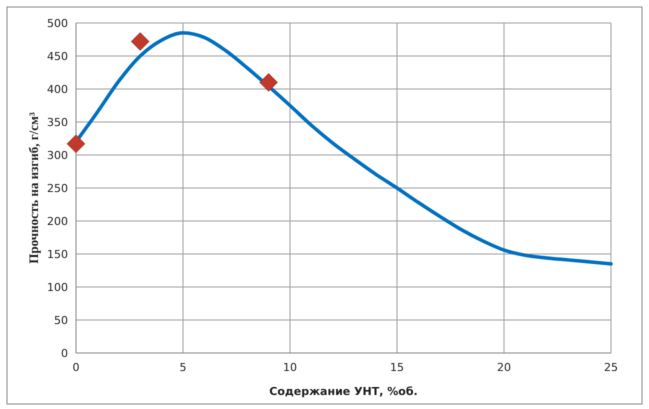 Image resolution: width=649 pixels, height=409 pixels. Describe the element at coordinates (611, 367) in the screenshot. I see `x-tick-label: 25` at that location.